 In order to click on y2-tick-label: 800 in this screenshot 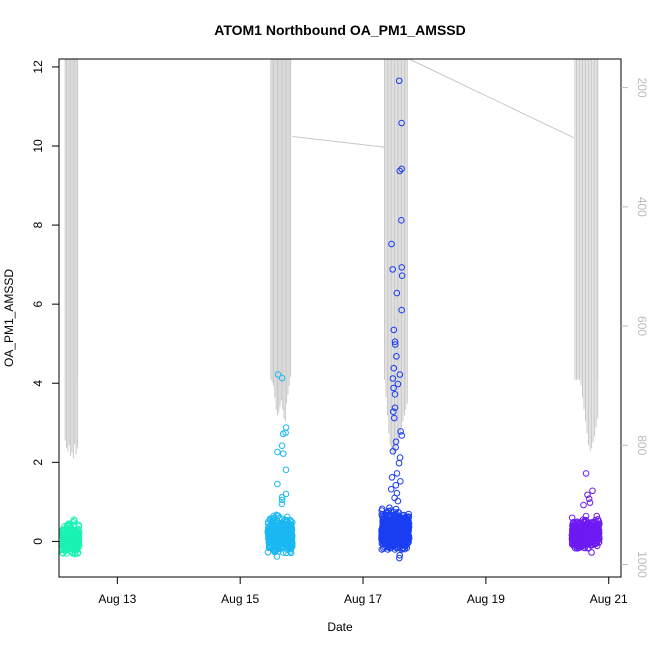, I will do `click(642, 445)`.